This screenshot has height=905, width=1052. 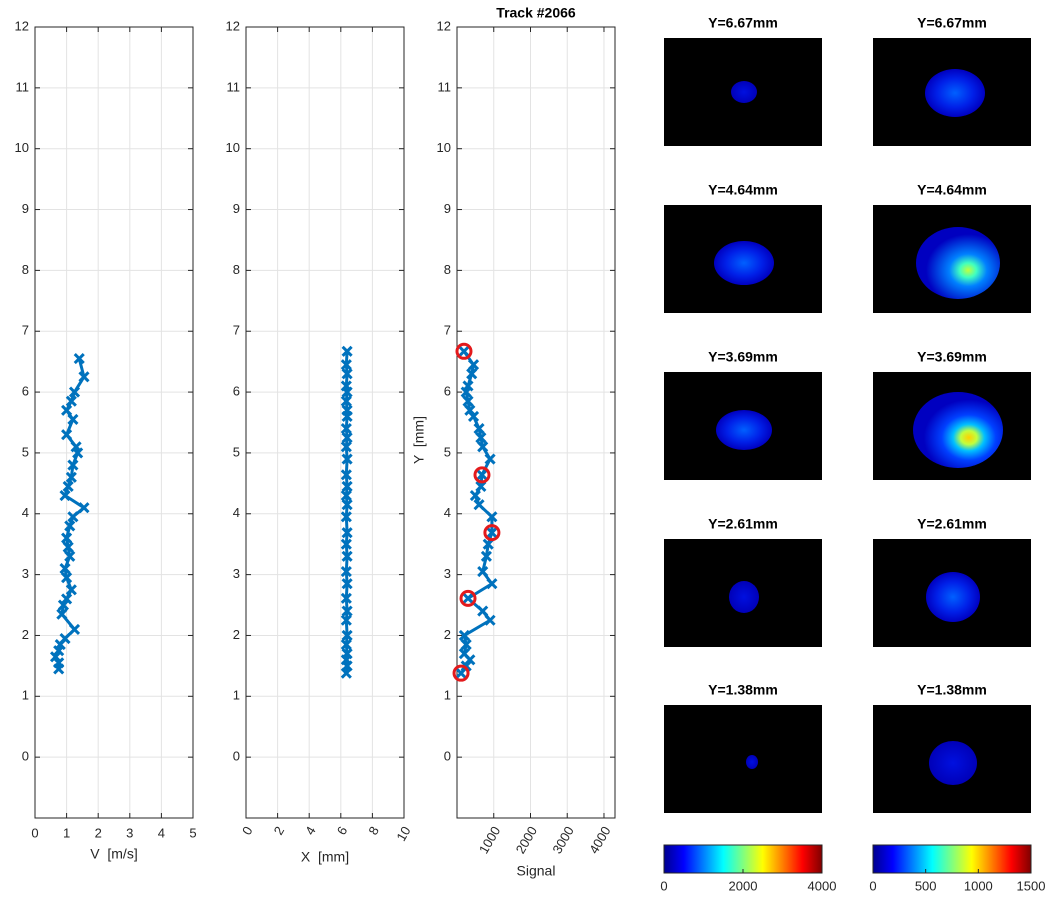 I want to click on image-title: Y=3.69mm, so click(x=743, y=357).